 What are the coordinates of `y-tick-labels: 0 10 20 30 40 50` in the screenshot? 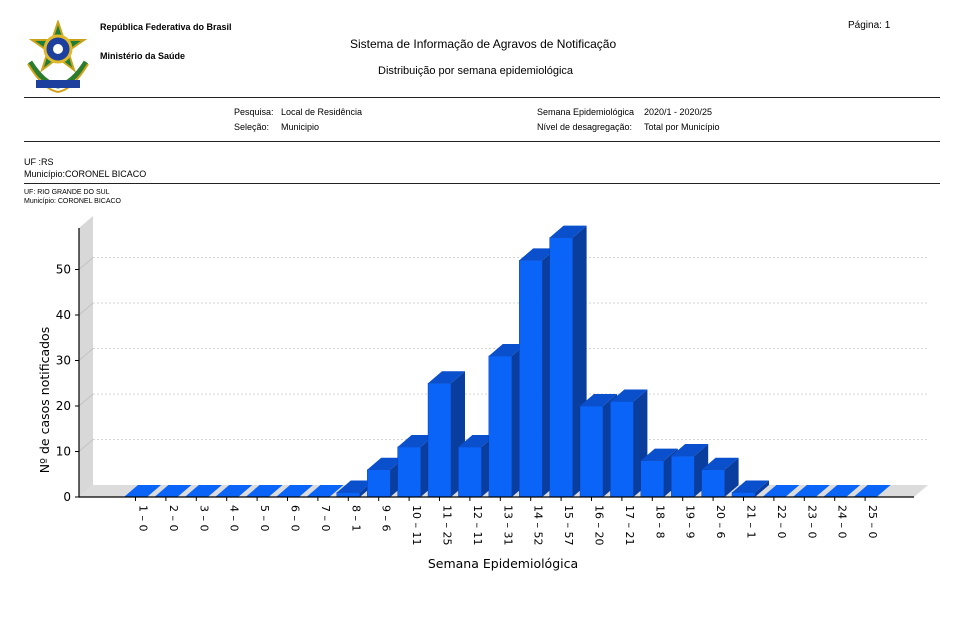 It's located at (67, 383).